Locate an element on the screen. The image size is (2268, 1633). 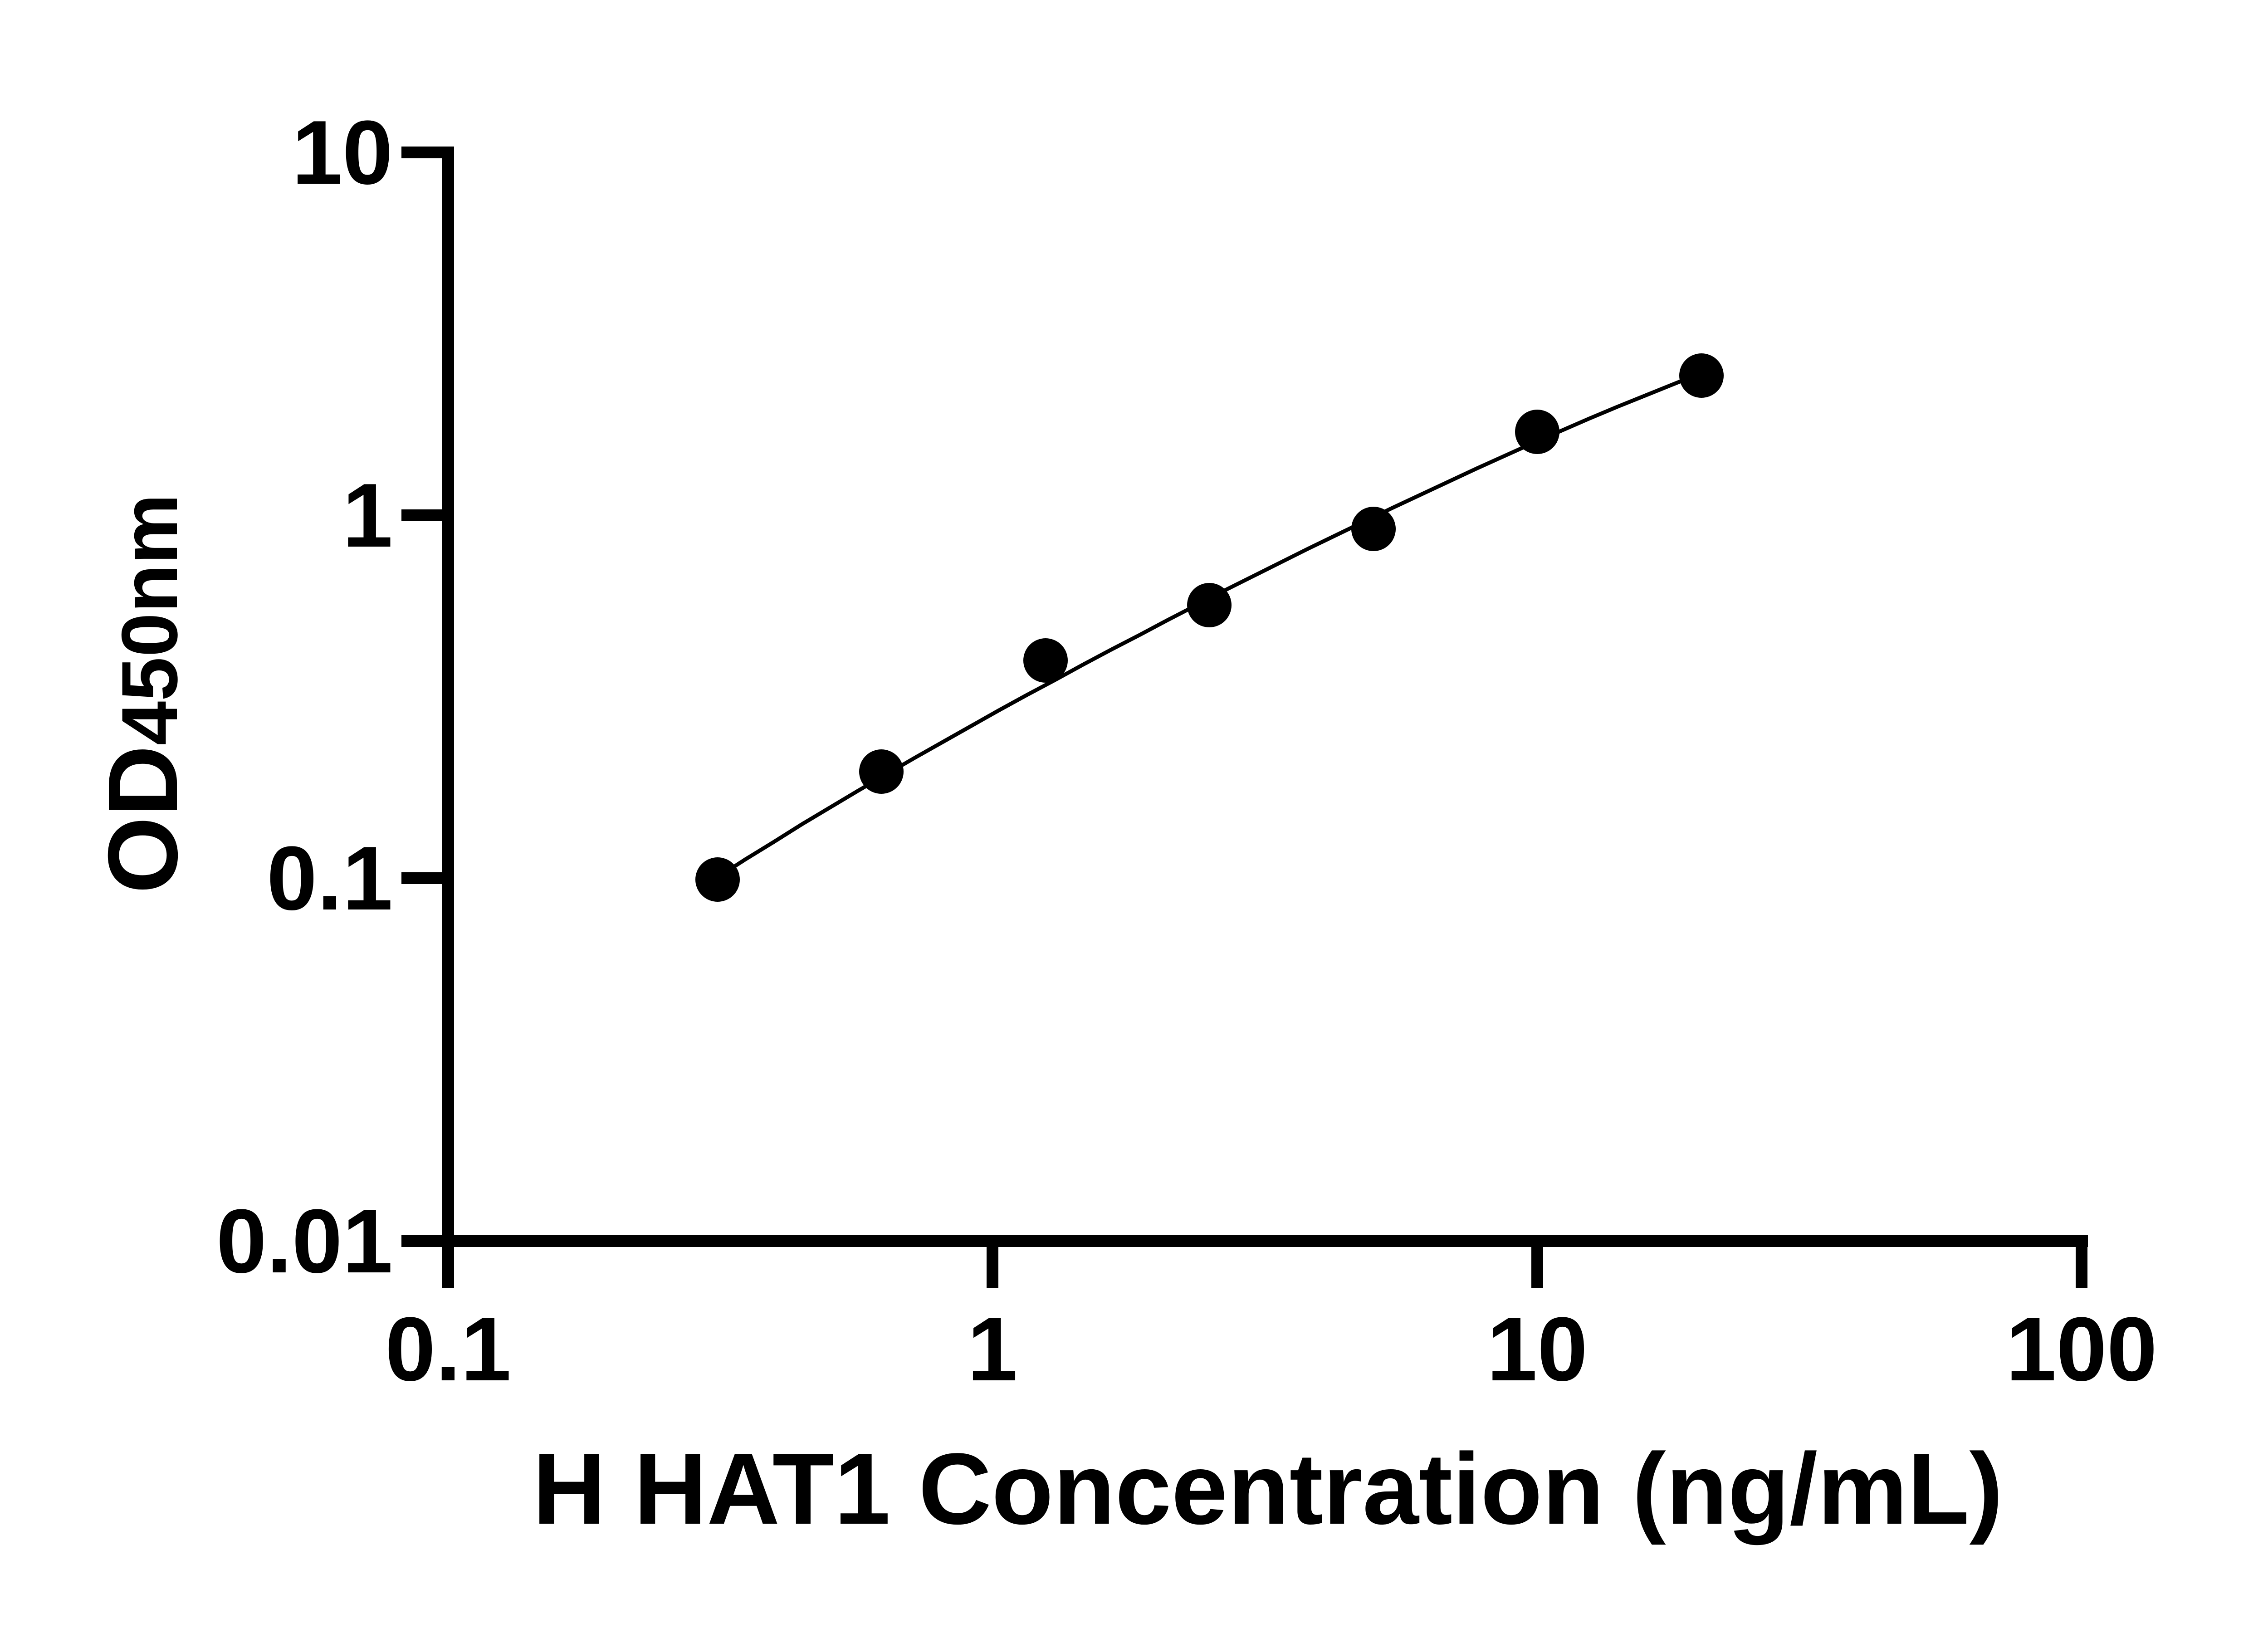
svg-text: H HAT1 Concentration (ng/mL) is located at coordinates (1268, 1489).